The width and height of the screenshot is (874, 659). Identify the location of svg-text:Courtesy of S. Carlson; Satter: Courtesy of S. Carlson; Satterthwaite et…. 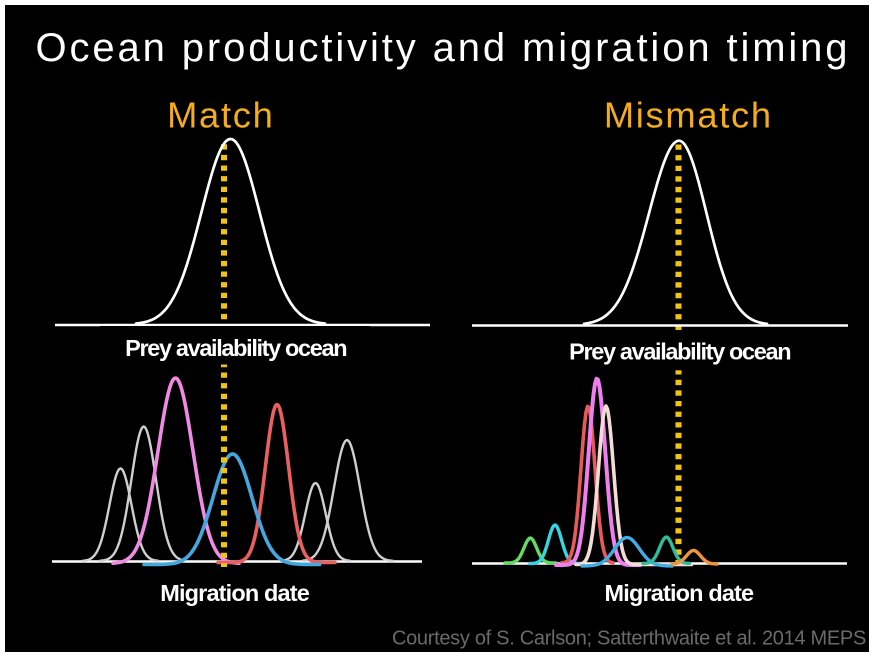
(629, 639).